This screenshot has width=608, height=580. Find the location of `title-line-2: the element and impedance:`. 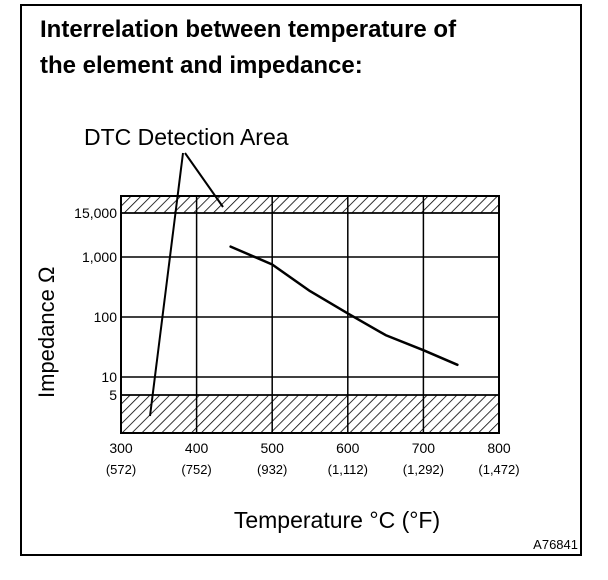

title-line-2: the element and impedance: is located at coordinates (201, 65).